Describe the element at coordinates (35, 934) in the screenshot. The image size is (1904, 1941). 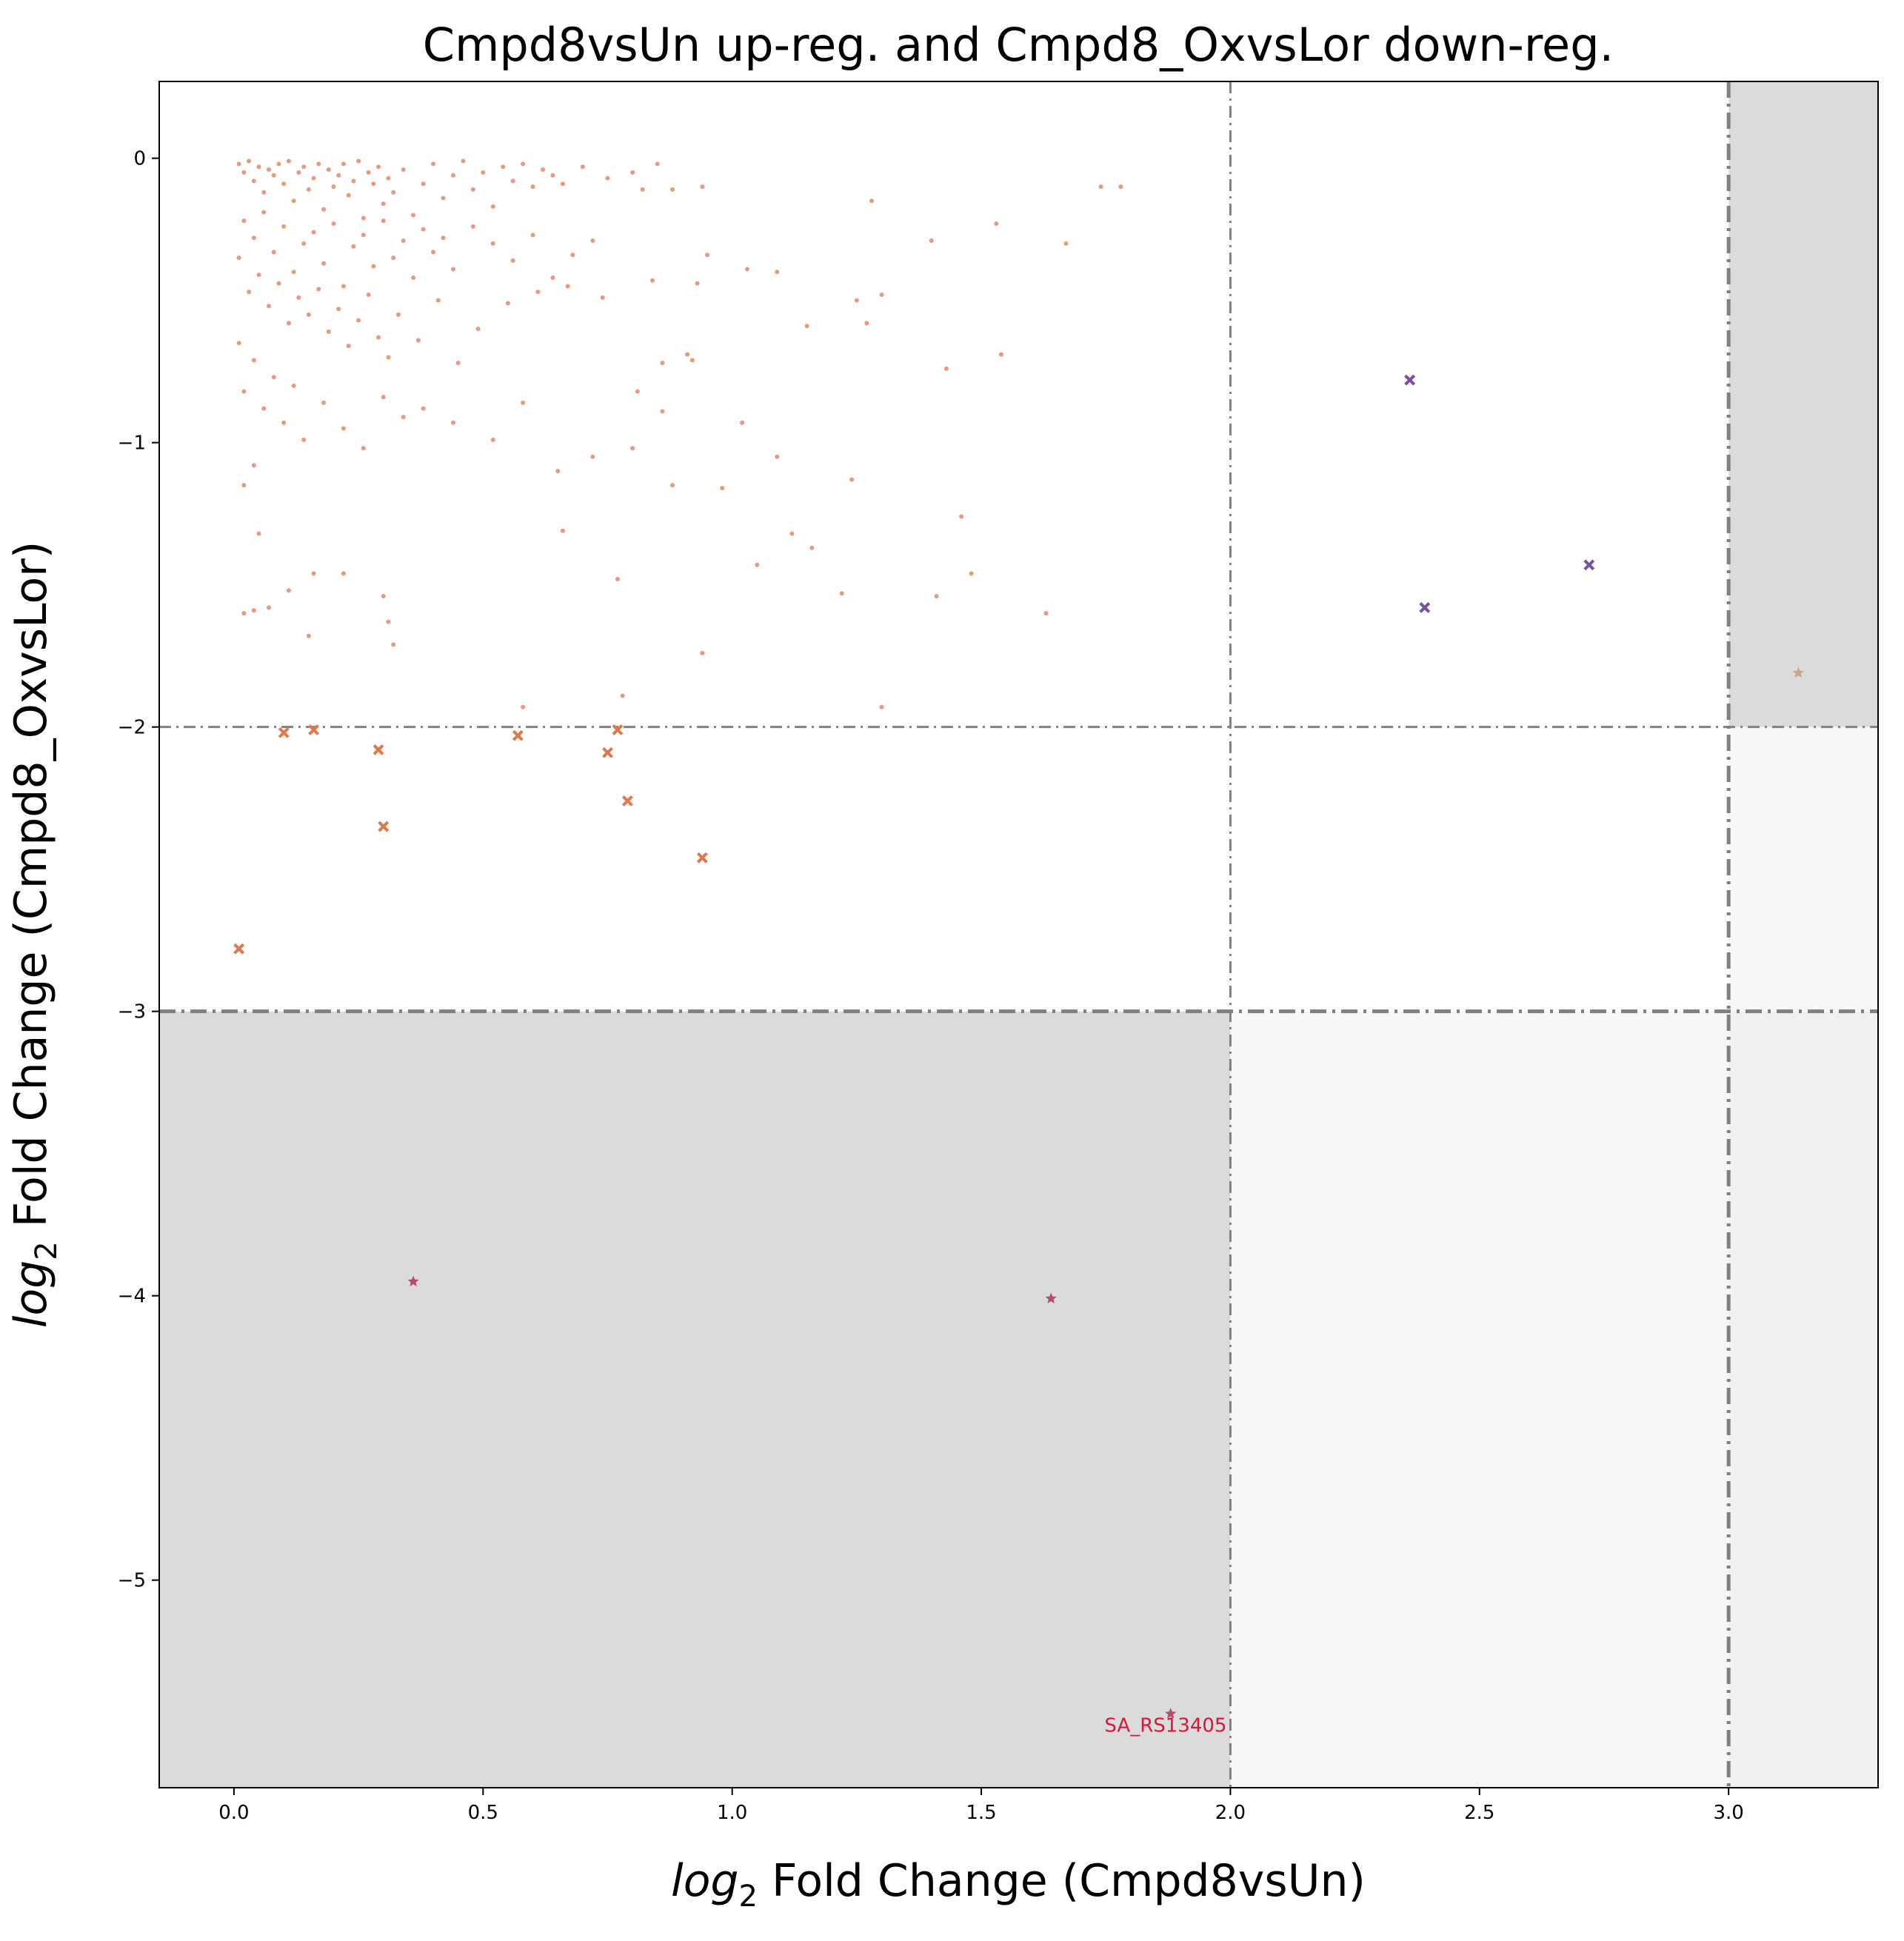
I see `y-axis-title: log2 Fold Change (Cmpd8_OxvsLor)` at that location.